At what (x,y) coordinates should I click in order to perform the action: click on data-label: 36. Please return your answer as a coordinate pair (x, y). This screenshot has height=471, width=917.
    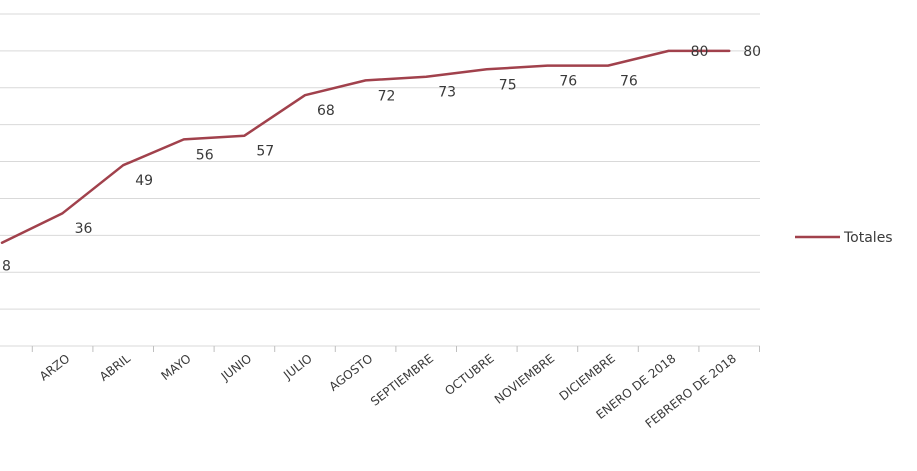
    Looking at the image, I should click on (84, 229).